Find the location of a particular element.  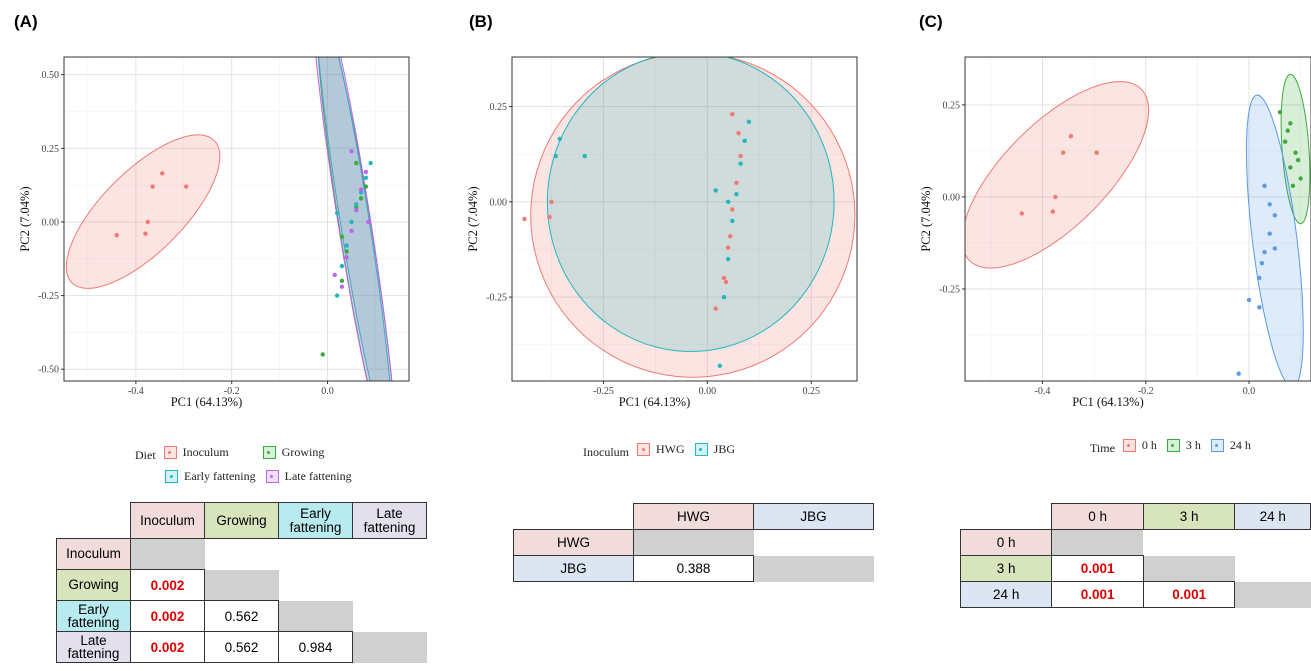

legend-entry: Growing is located at coordinates (293, 452).